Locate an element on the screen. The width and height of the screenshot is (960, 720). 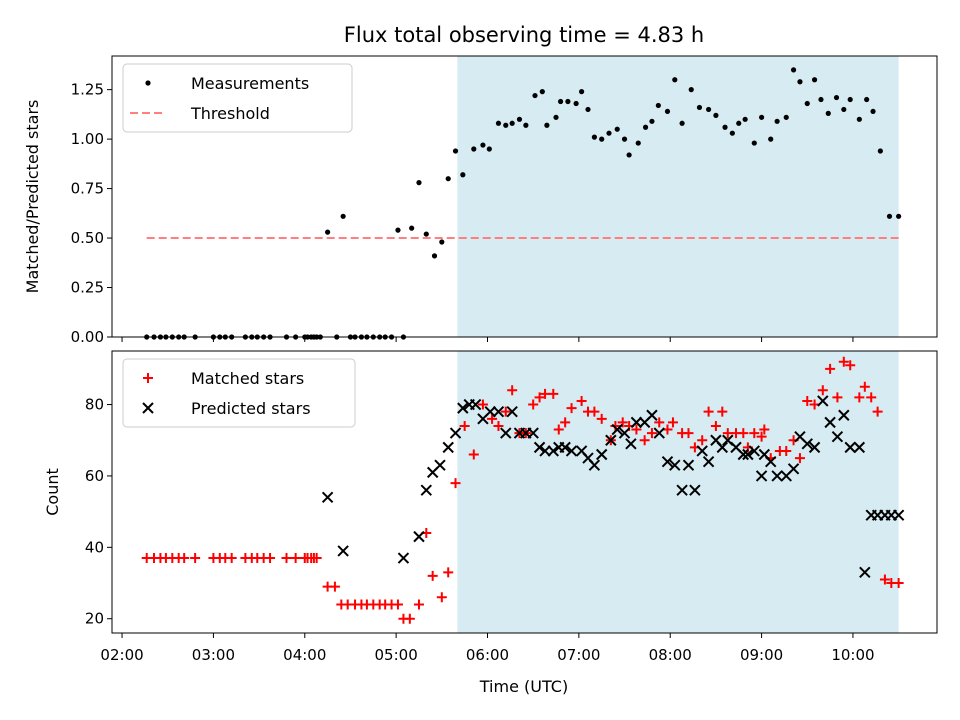
x-tick-label: 06:00 is located at coordinates (487, 655).